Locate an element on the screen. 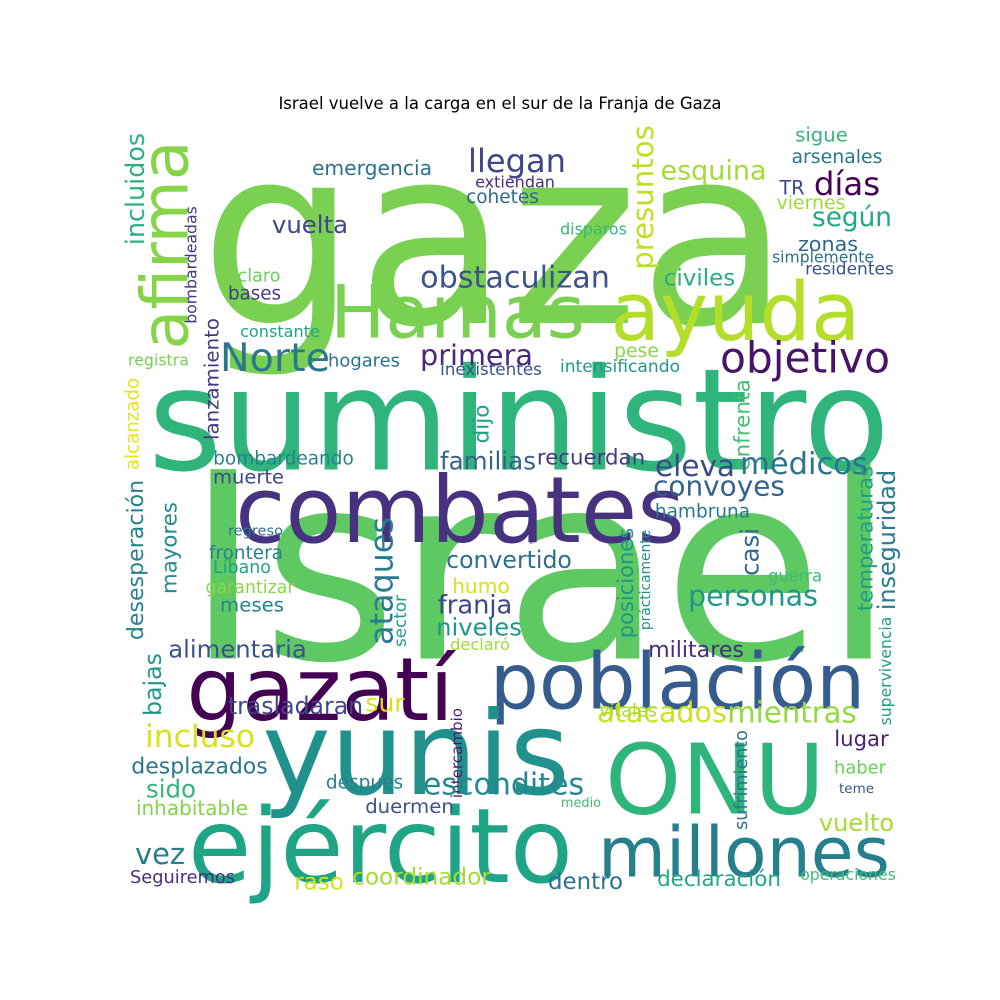 The width and height of the screenshot is (1000, 1000). word-inexistentes: inexistentes is located at coordinates (491, 369).